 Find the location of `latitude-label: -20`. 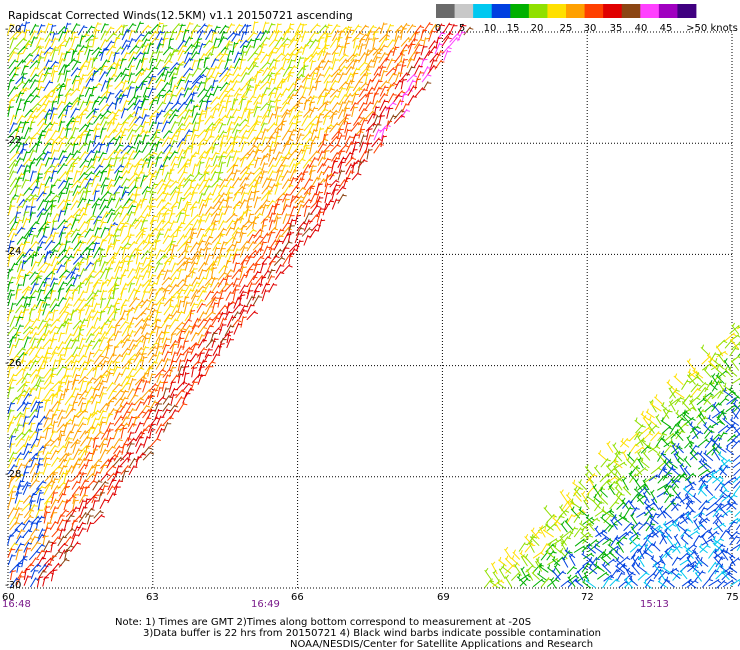

latitude-label: -20 is located at coordinates (13, 29).